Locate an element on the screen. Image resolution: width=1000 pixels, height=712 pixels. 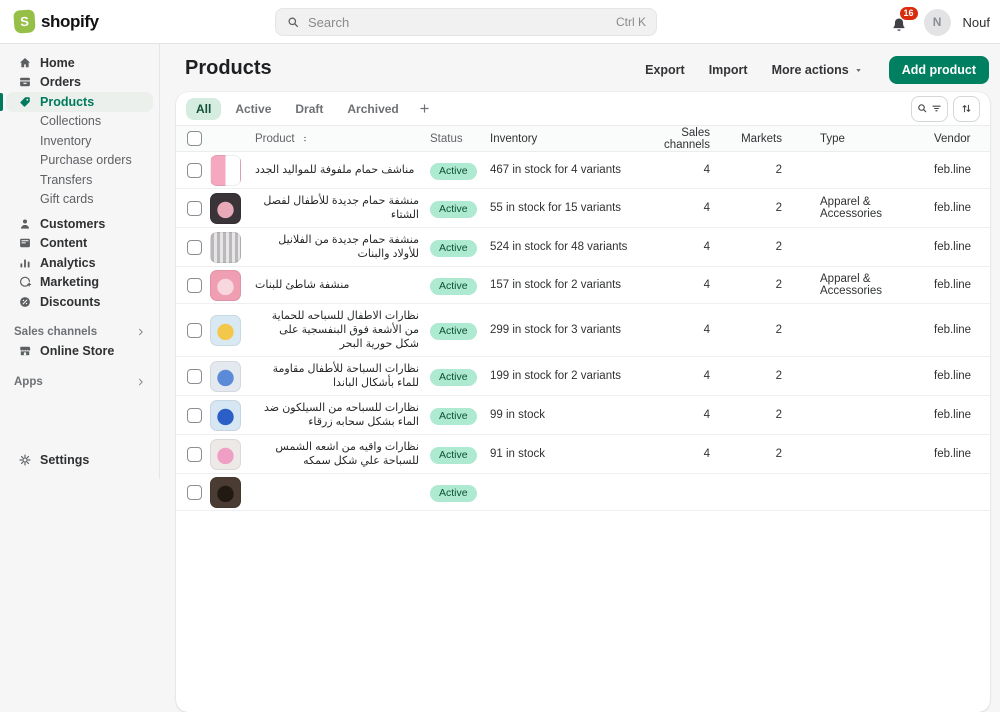
sidebar-item-label: Inventory is located at coordinates (65, 141).